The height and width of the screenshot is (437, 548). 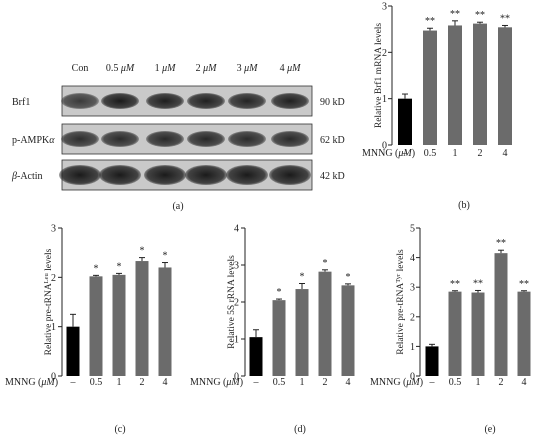 What do you see at coordinates (300, 429) in the screenshot?
I see `panel-caption: (d)` at bounding box center [300, 429].